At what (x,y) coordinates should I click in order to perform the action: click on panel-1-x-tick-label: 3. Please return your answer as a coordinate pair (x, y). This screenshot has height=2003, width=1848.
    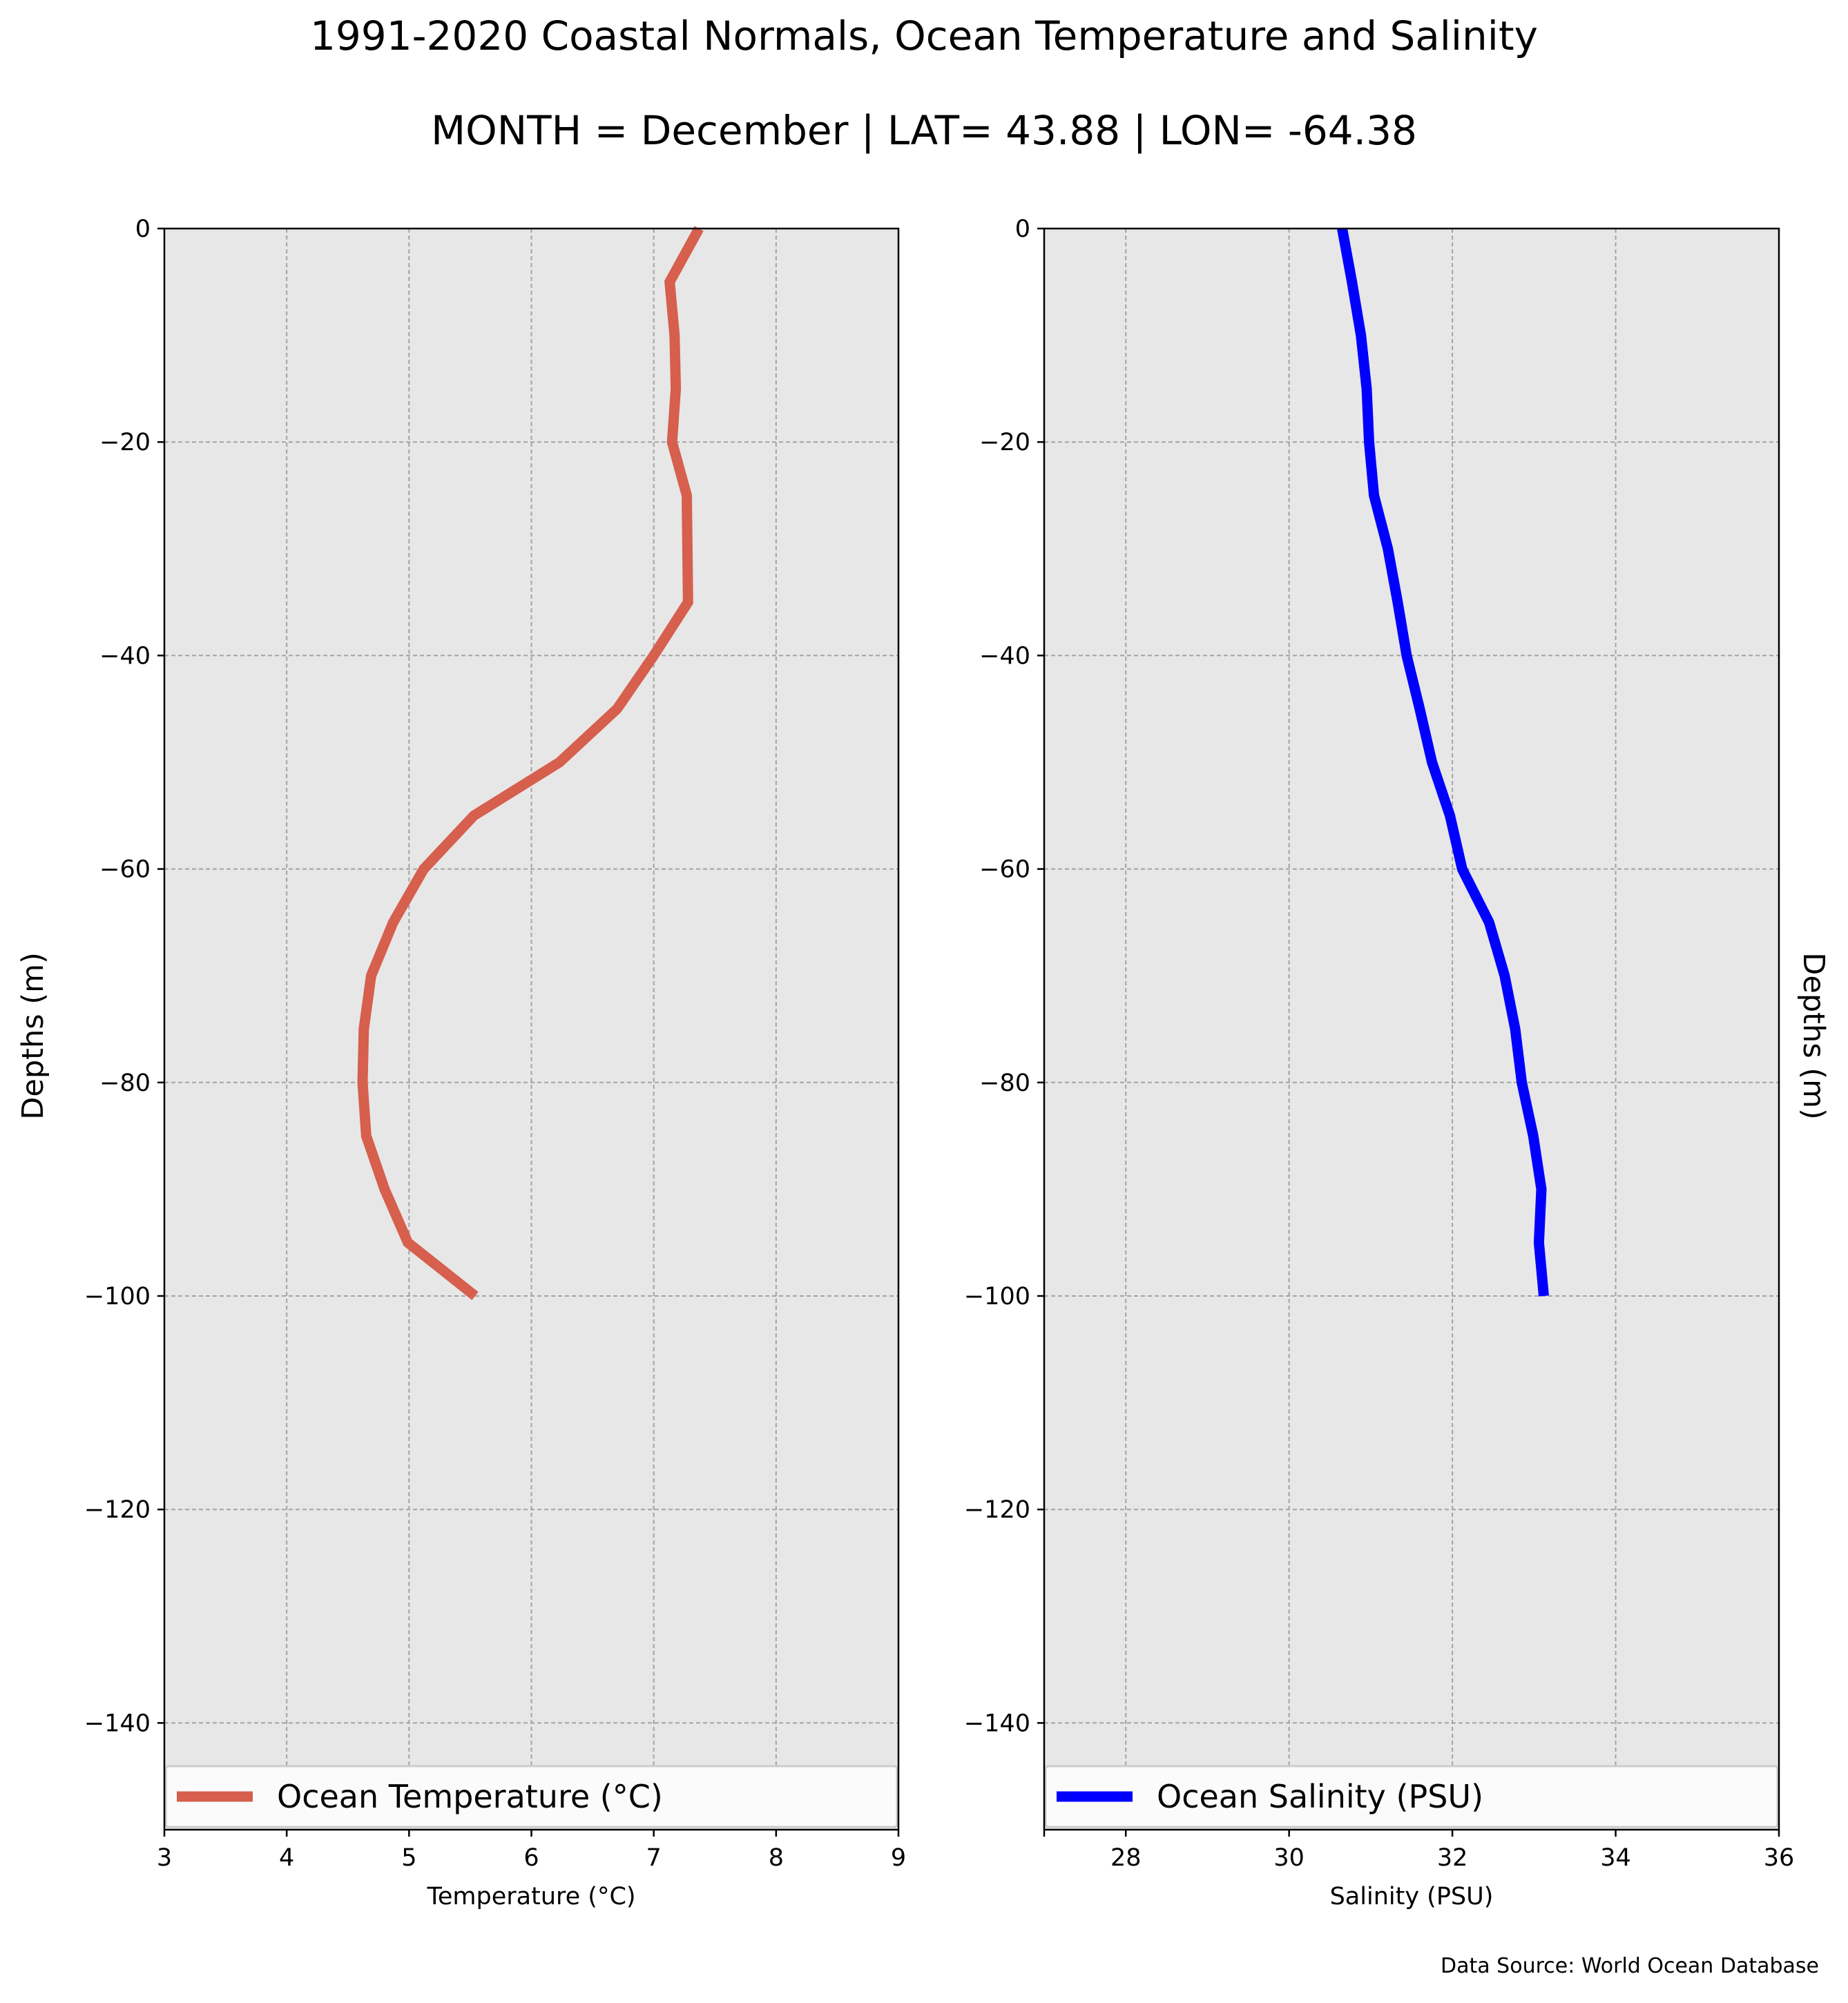
    Looking at the image, I should click on (164, 1858).